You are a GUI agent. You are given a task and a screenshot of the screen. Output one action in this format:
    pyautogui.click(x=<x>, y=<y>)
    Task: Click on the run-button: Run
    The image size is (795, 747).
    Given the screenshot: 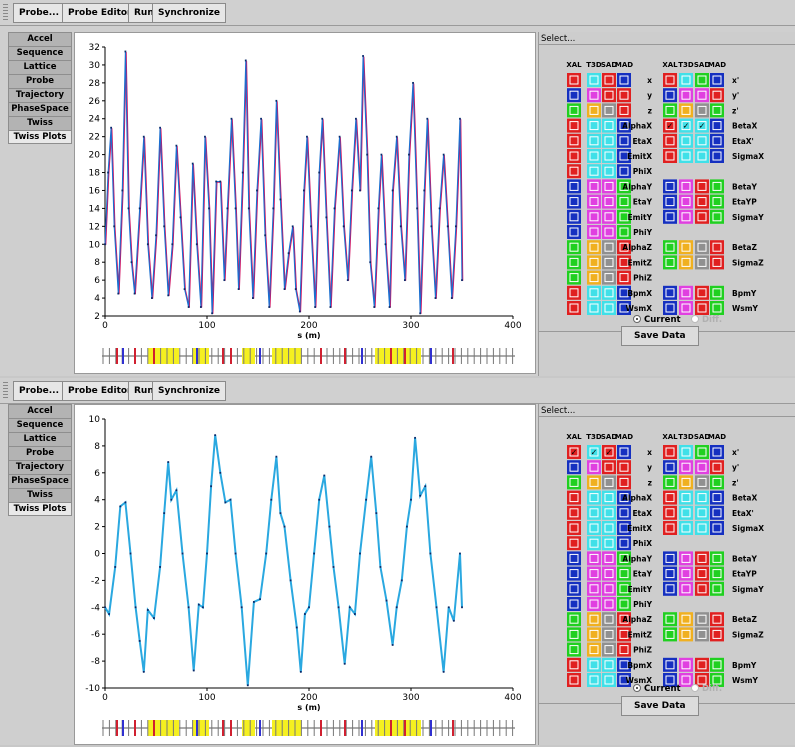 What is the action you would take?
    pyautogui.click(x=144, y=391)
    